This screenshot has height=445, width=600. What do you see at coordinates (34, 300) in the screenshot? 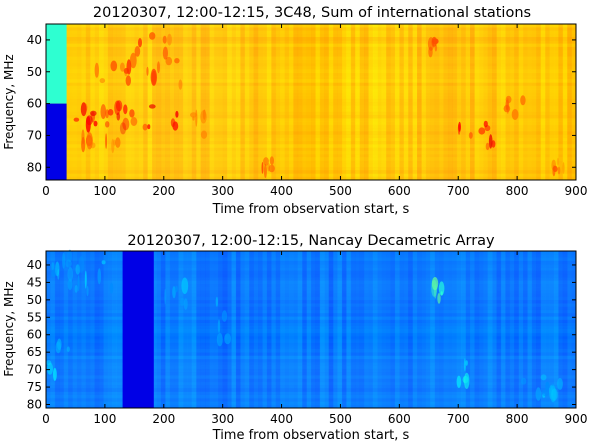
I see `y-tick-label: 50` at bounding box center [34, 300].